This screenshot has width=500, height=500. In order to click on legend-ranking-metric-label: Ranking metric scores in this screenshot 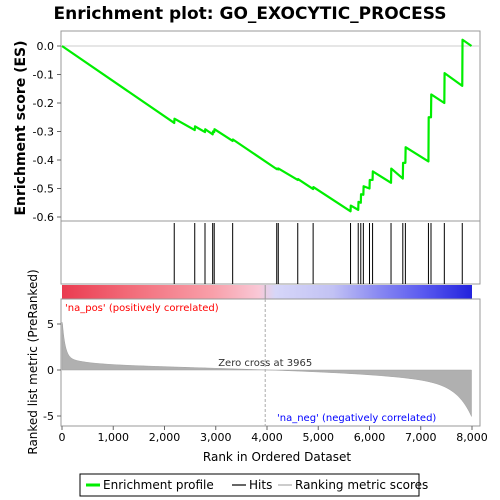, I will do `click(361, 485)`.